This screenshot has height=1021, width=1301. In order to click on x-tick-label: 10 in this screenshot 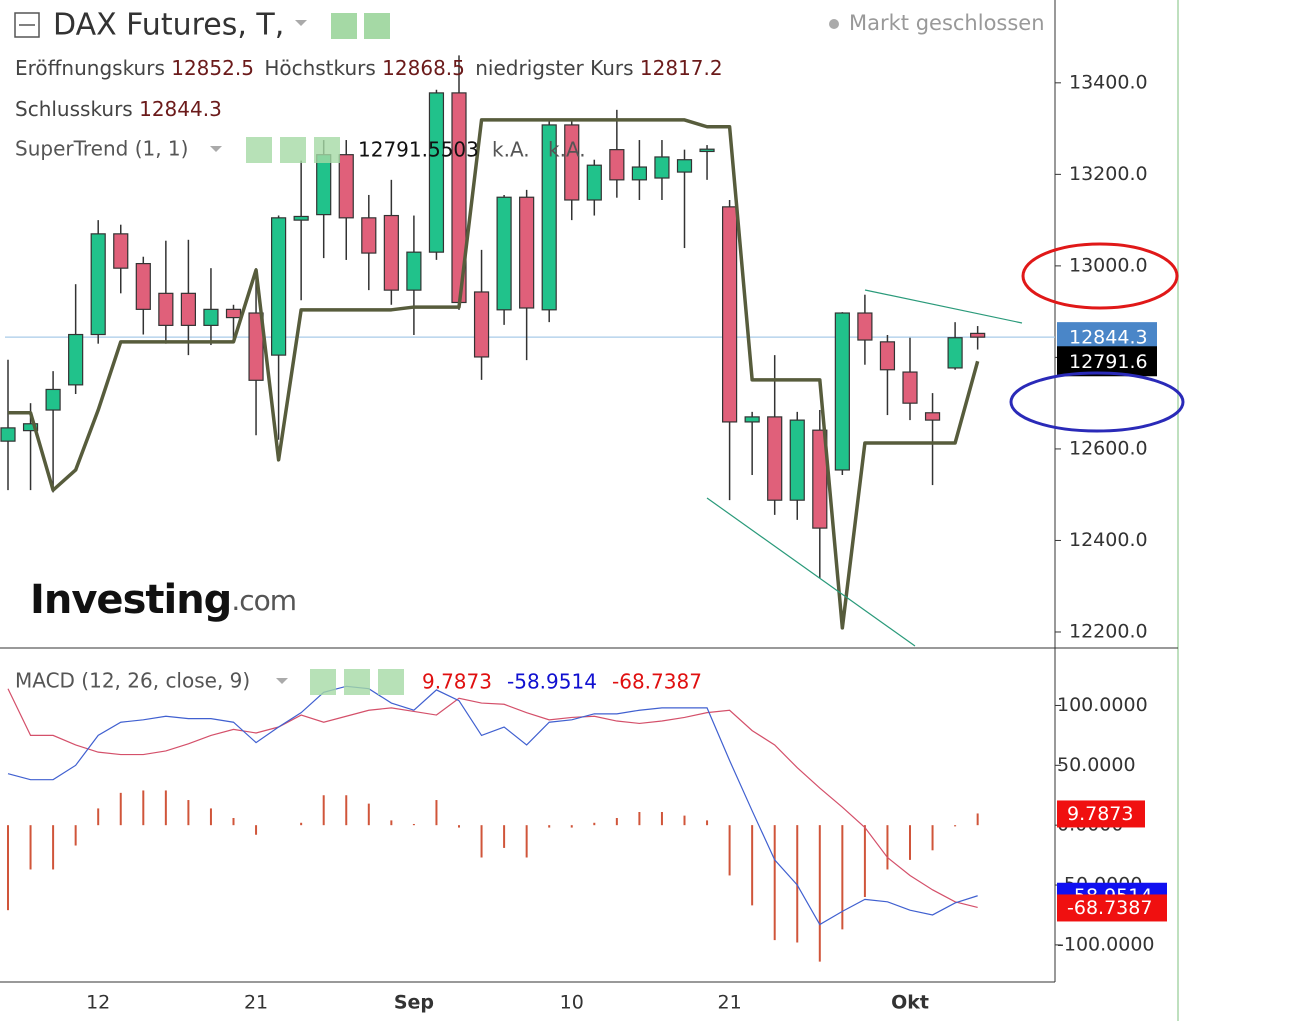, I will do `click(572, 1003)`.